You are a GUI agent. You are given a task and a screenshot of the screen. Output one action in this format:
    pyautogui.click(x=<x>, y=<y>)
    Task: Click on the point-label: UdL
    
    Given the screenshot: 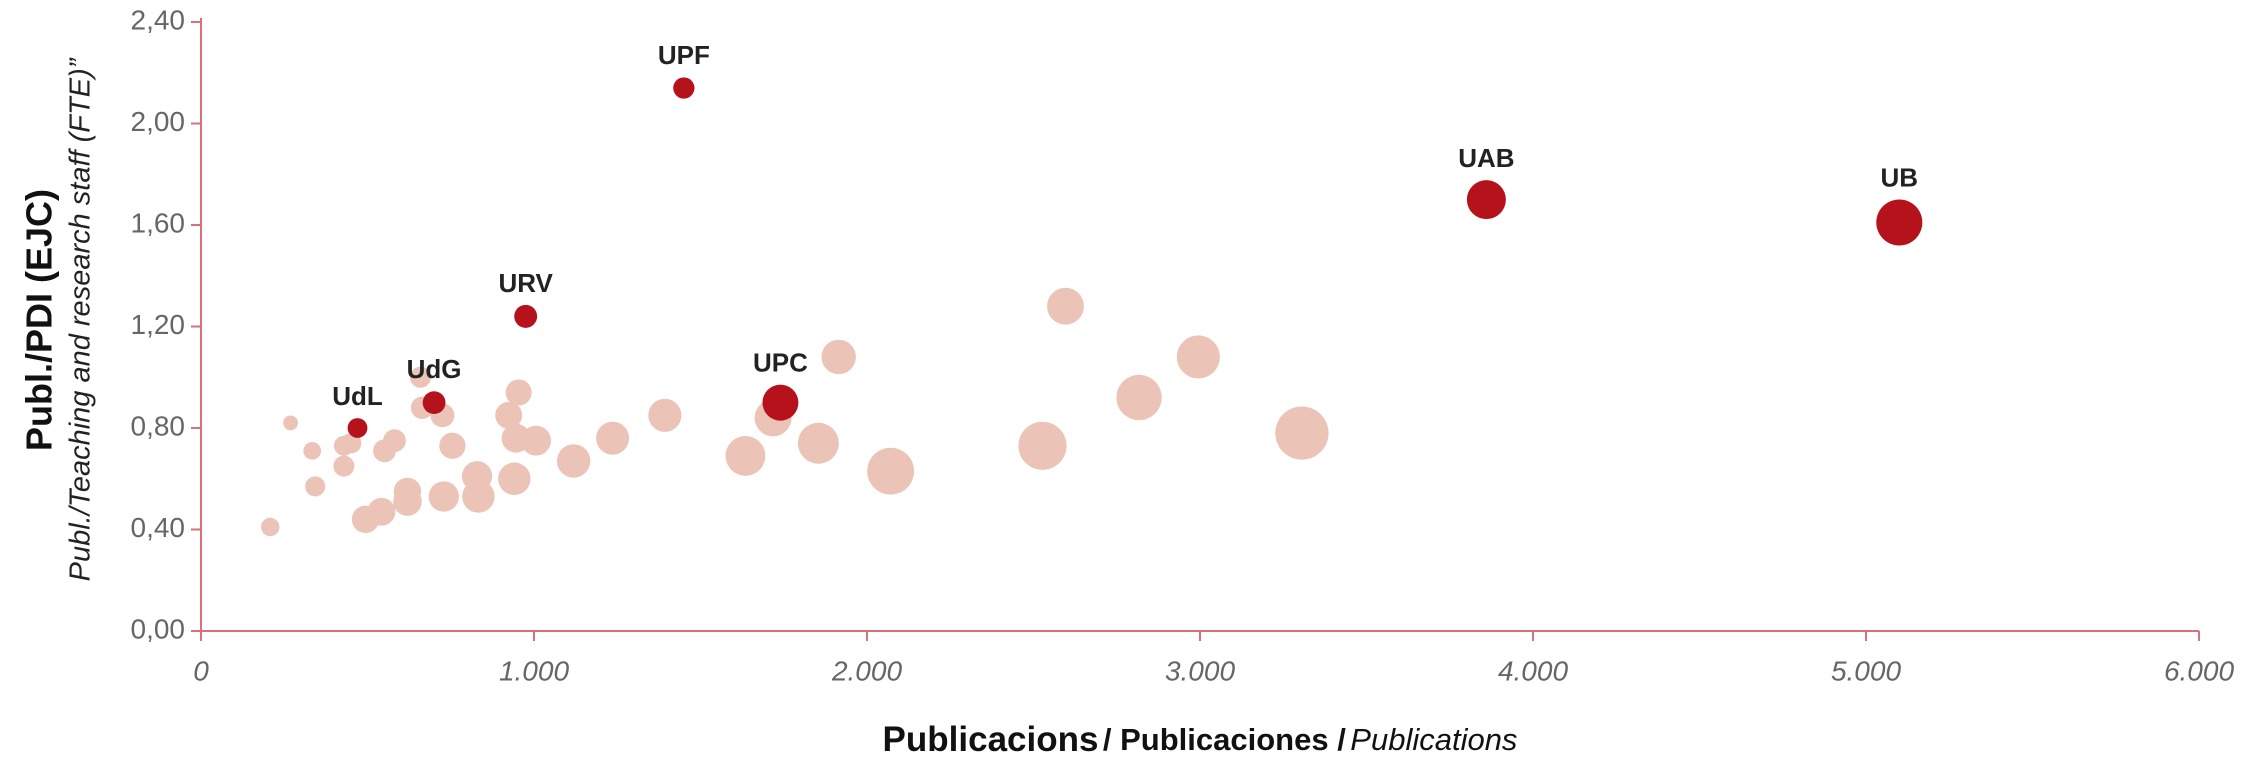 What is the action you would take?
    pyautogui.click(x=357, y=396)
    